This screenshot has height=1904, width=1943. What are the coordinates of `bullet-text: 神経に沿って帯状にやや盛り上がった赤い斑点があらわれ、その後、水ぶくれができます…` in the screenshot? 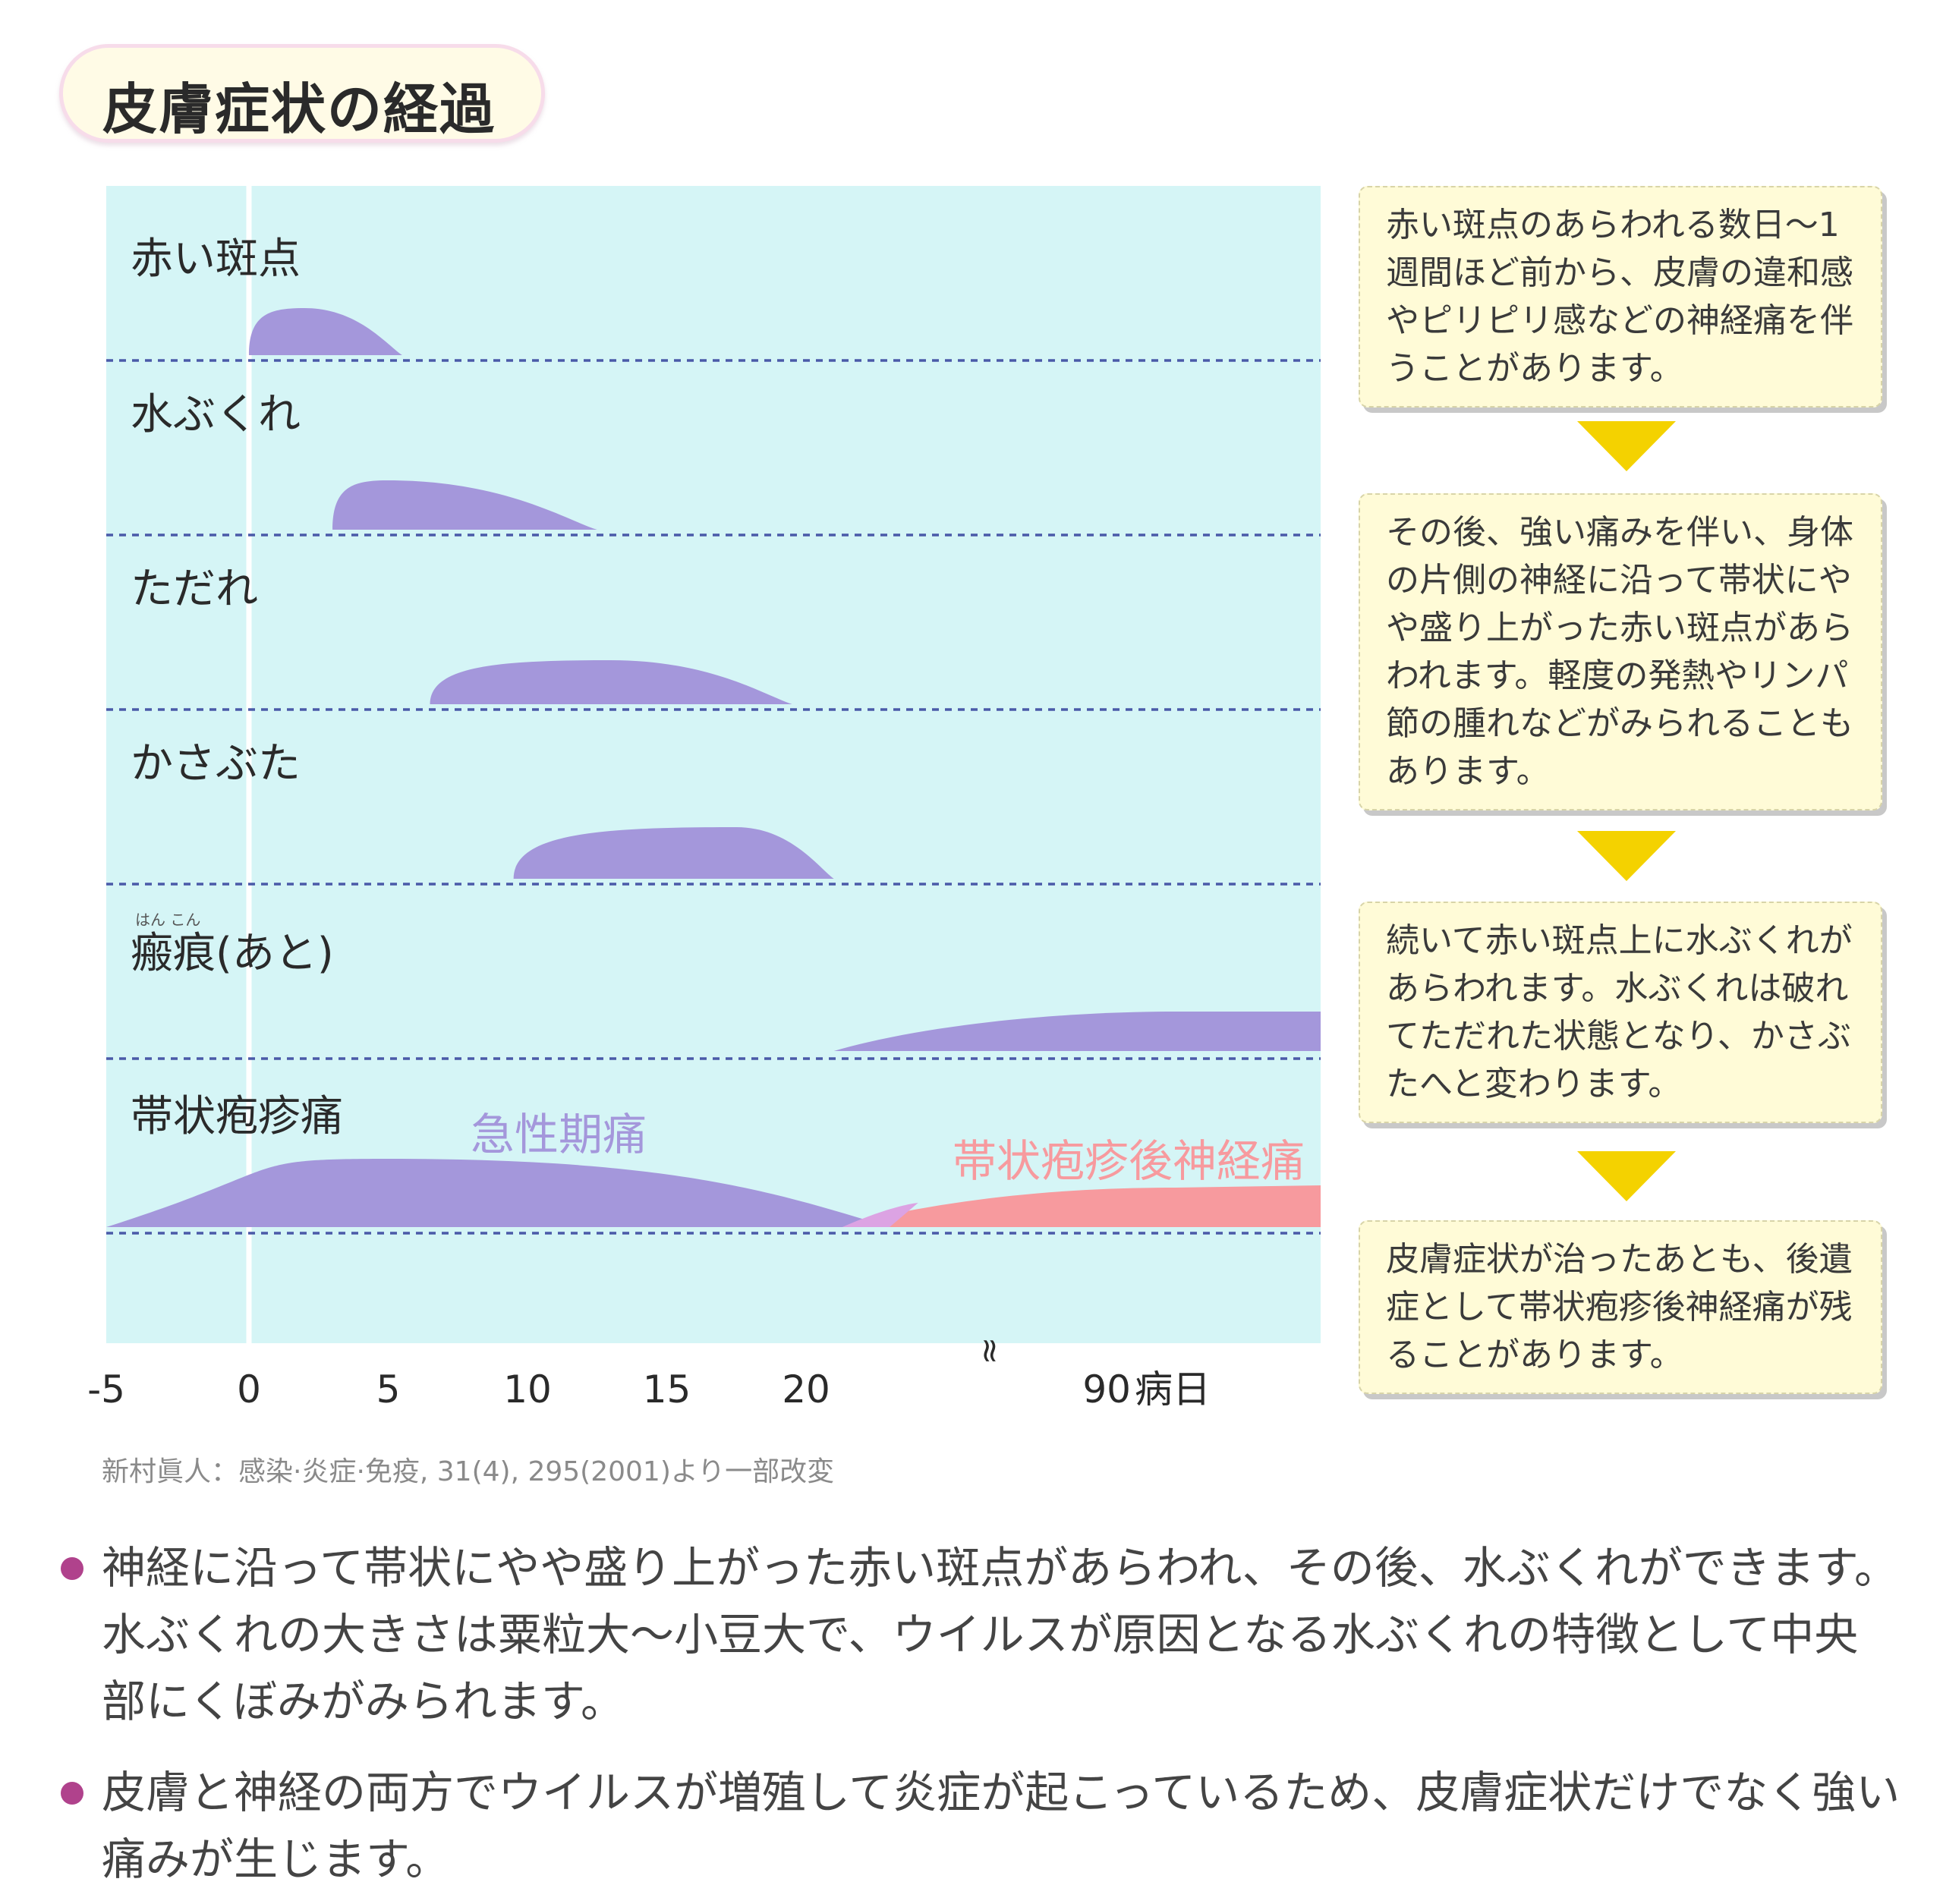 It's located at (1000, 1634).